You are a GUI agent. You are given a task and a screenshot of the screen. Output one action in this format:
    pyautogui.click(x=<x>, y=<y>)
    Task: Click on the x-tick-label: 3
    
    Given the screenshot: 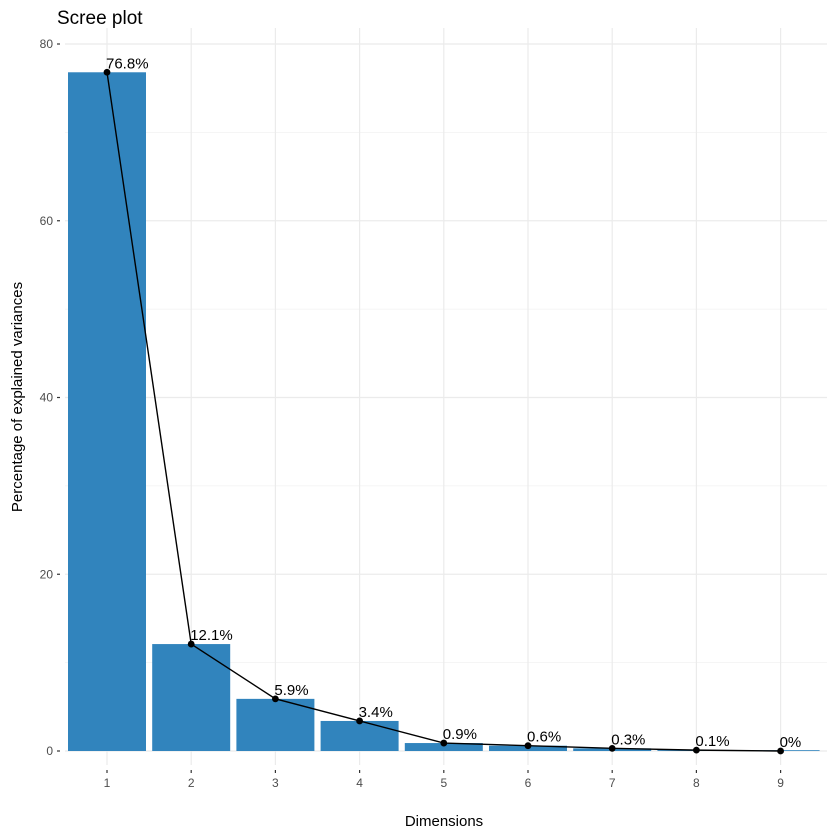 What is the action you would take?
    pyautogui.click(x=275, y=783)
    